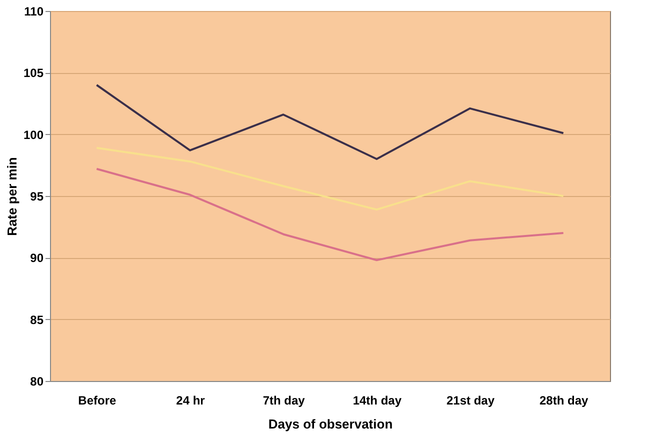 This screenshot has width=660, height=446. I want to click on x-tick-label: 7th day, so click(284, 401).